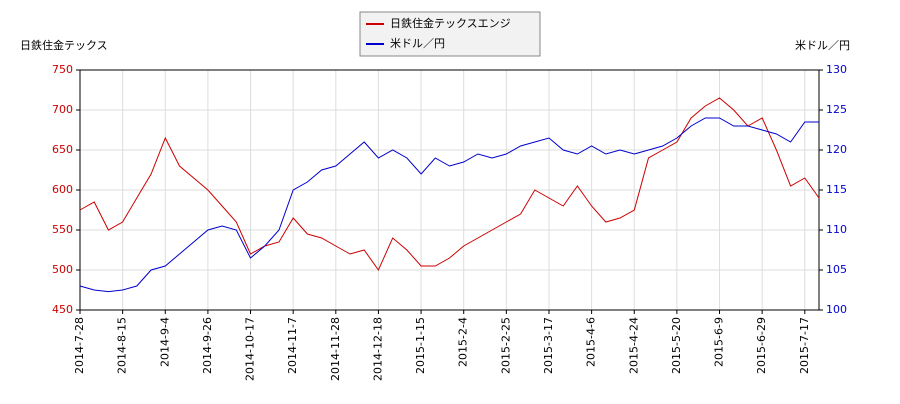 The width and height of the screenshot is (900, 404). Describe the element at coordinates (62, 189) in the screenshot. I see `y-tick-label: 600` at that location.